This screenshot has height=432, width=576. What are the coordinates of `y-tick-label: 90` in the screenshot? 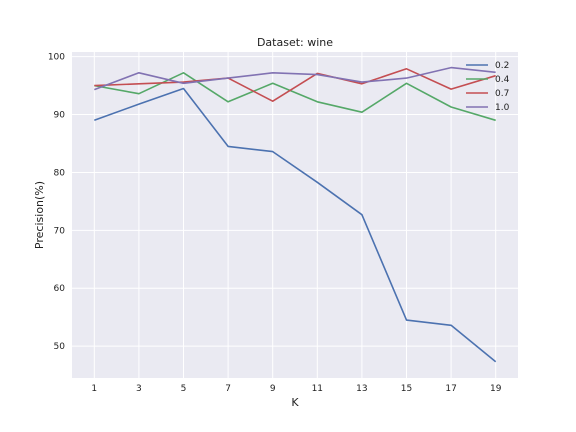 It's located at (60, 116).